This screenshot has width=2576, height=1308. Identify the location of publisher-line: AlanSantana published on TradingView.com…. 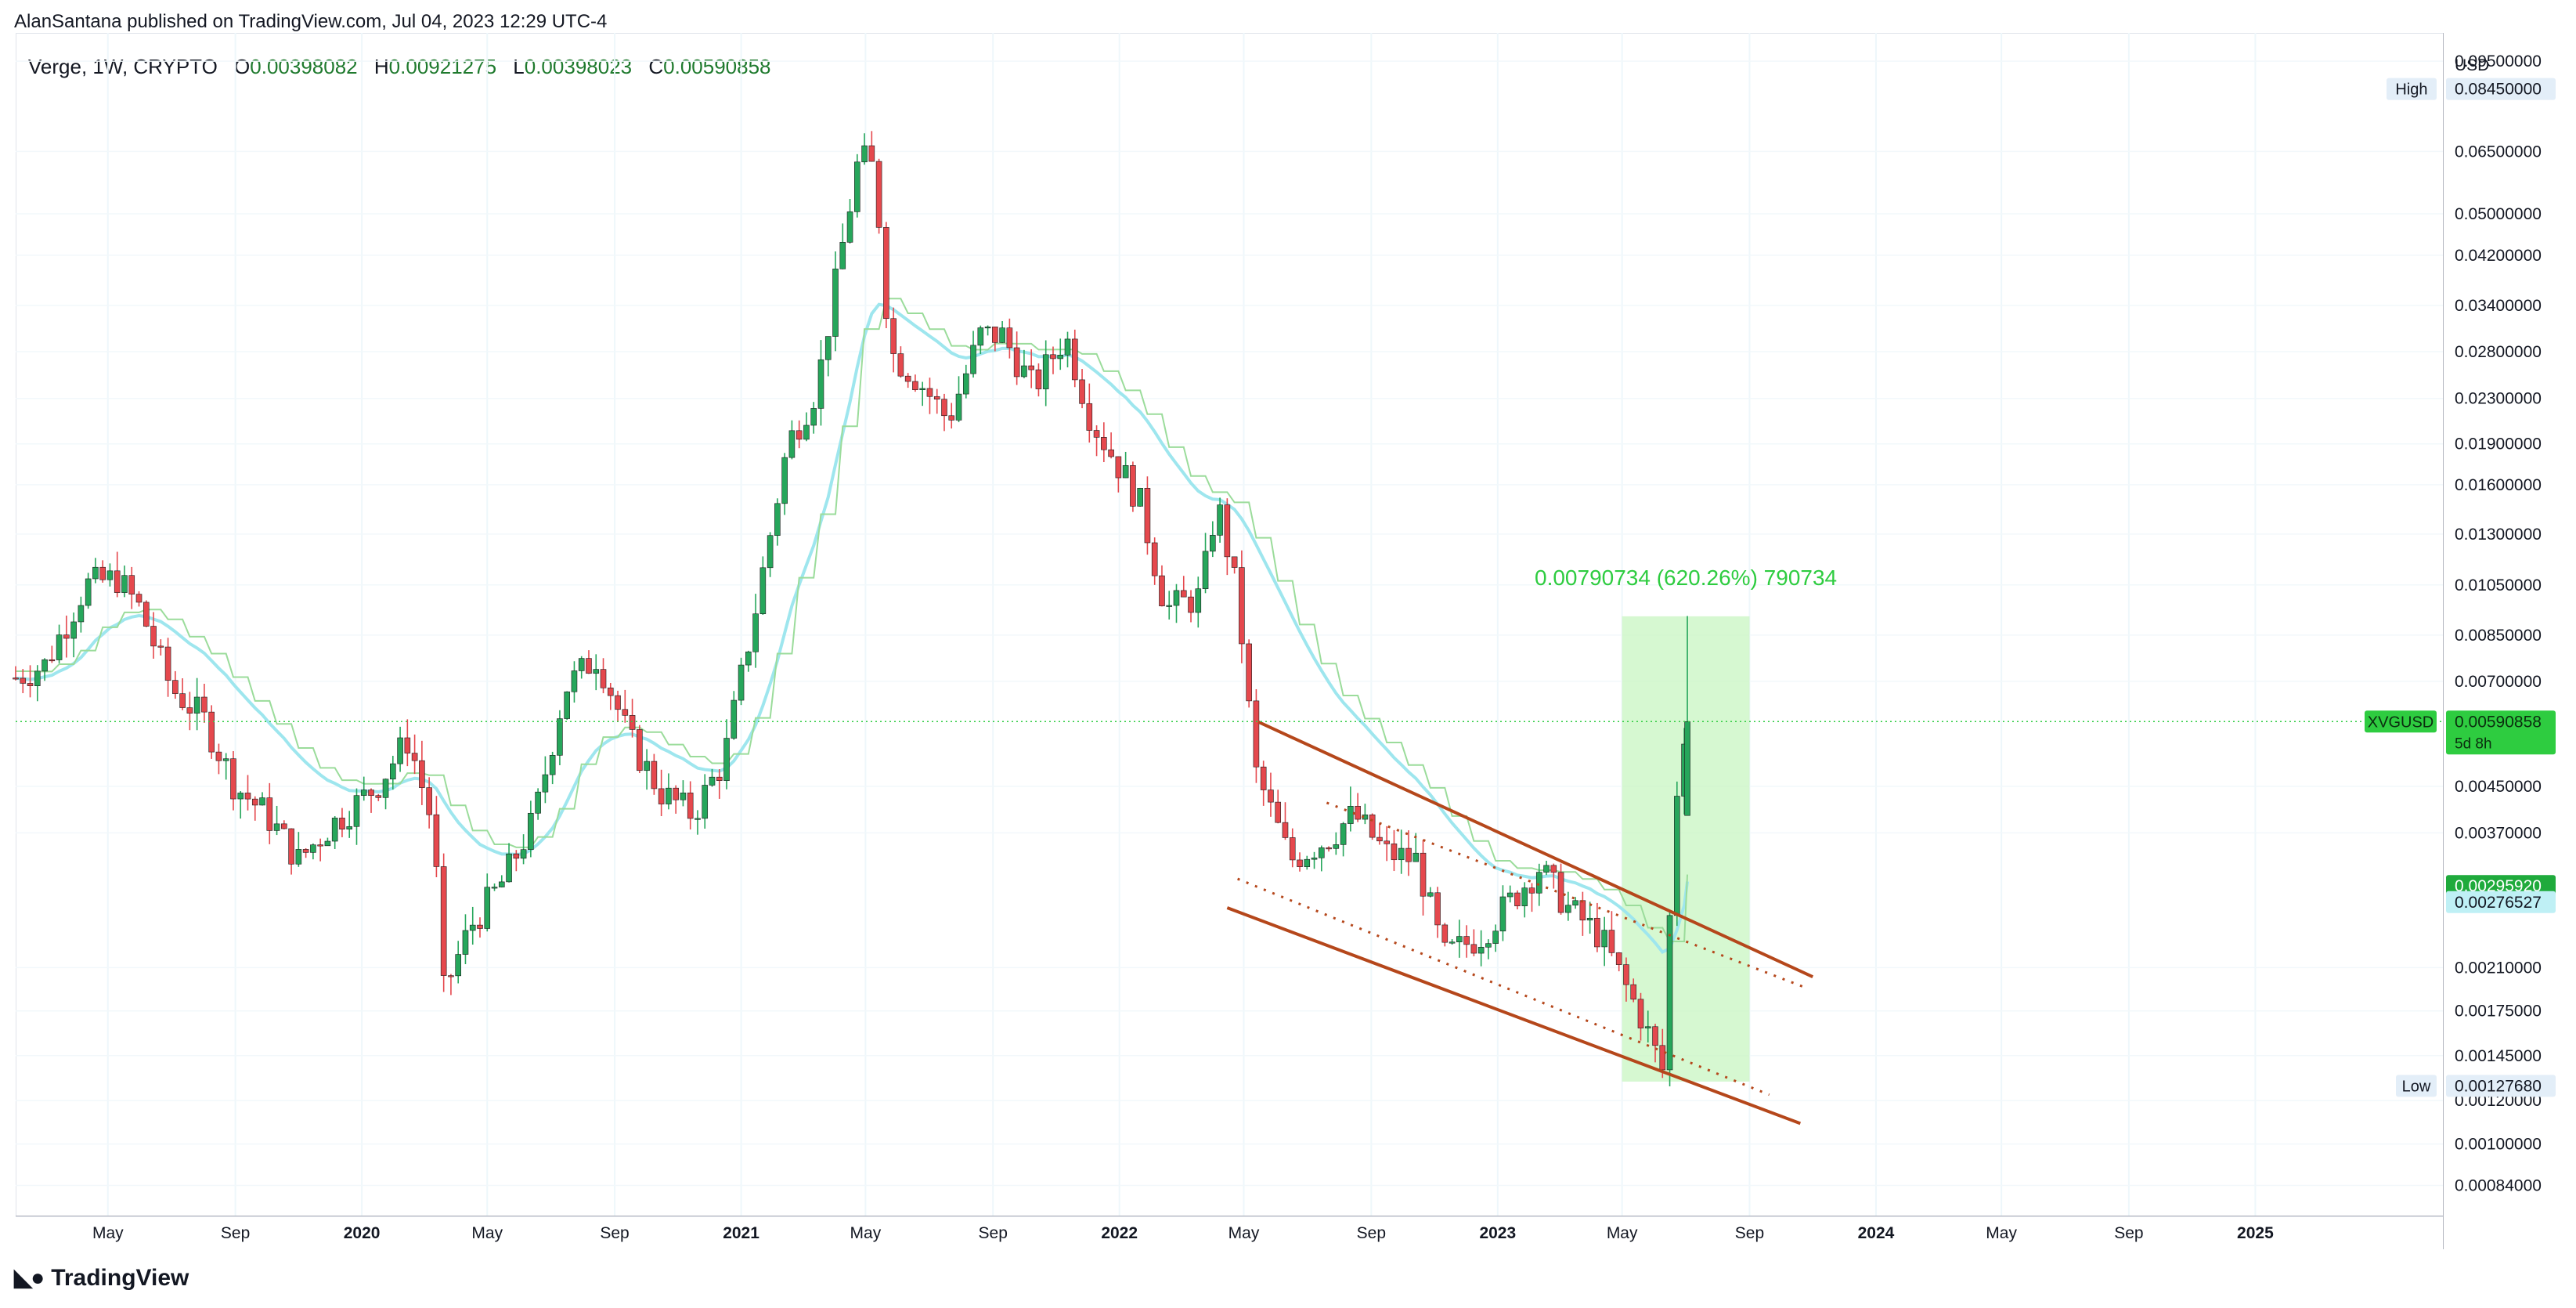
(311, 22).